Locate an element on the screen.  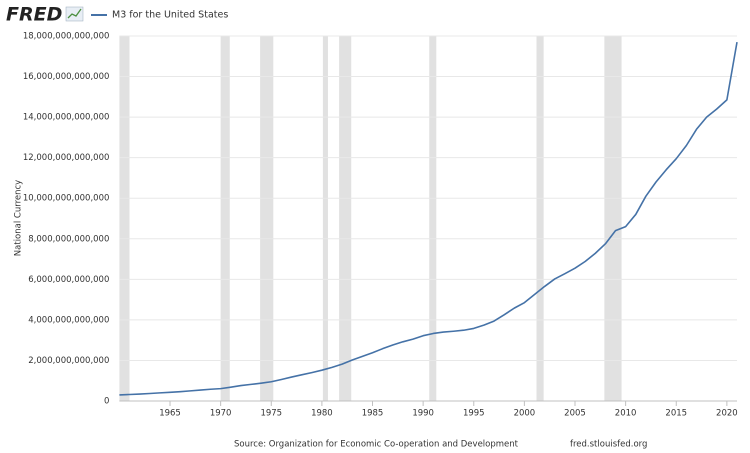
y-tick-label: 16,000,000,000,000 is located at coordinates (66, 77).